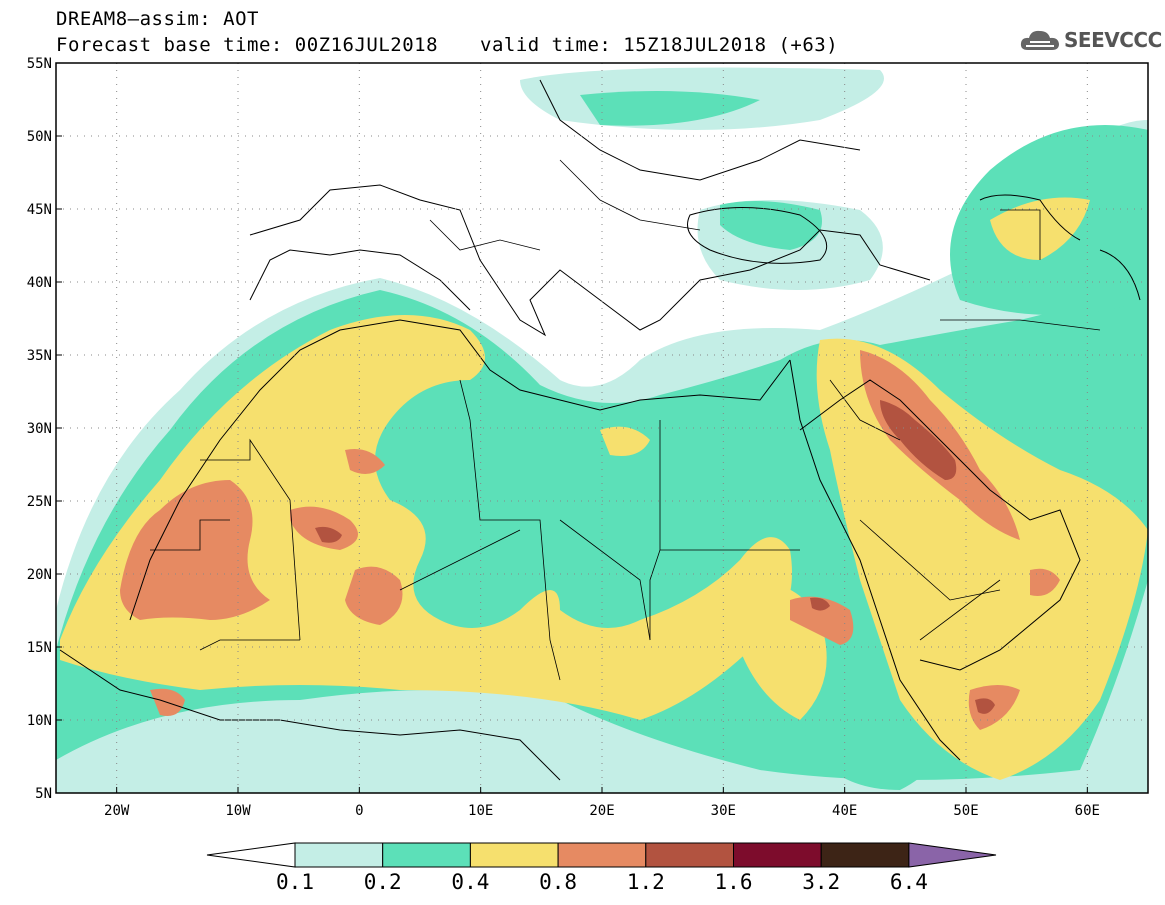  Describe the element at coordinates (157, 19) in the screenshot. I see `map-title: DREAM8–assim: AOT` at that location.